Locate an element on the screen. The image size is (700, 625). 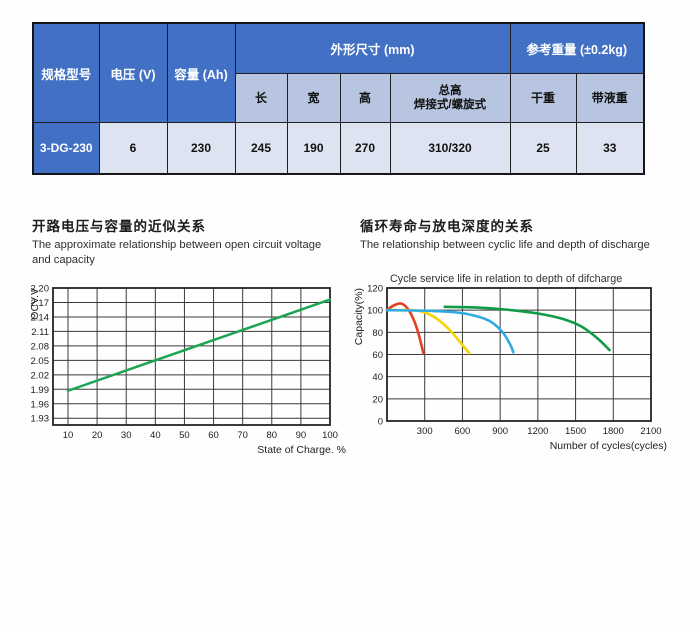
svg-text: 2.17 is located at coordinates (40, 303).